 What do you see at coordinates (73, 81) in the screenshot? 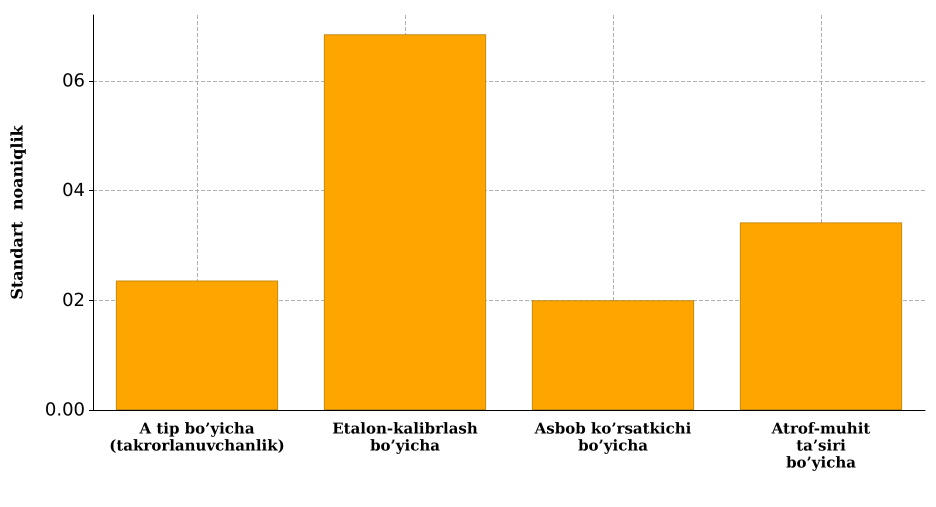
I see `y-tick-label: 06` at bounding box center [73, 81].